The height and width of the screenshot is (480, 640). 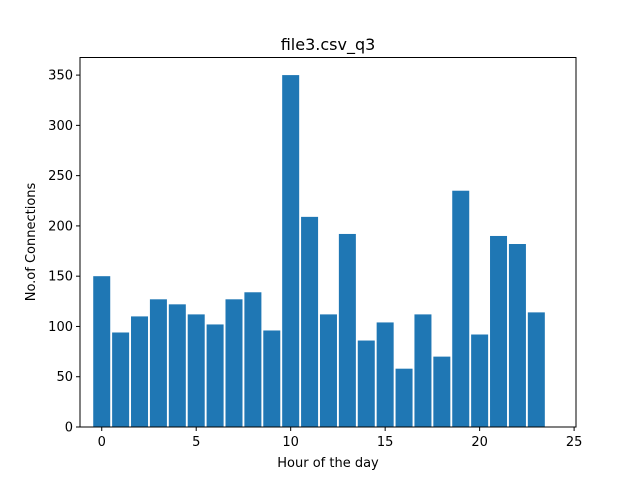 I want to click on y-tick-label: 250, so click(x=60, y=176).